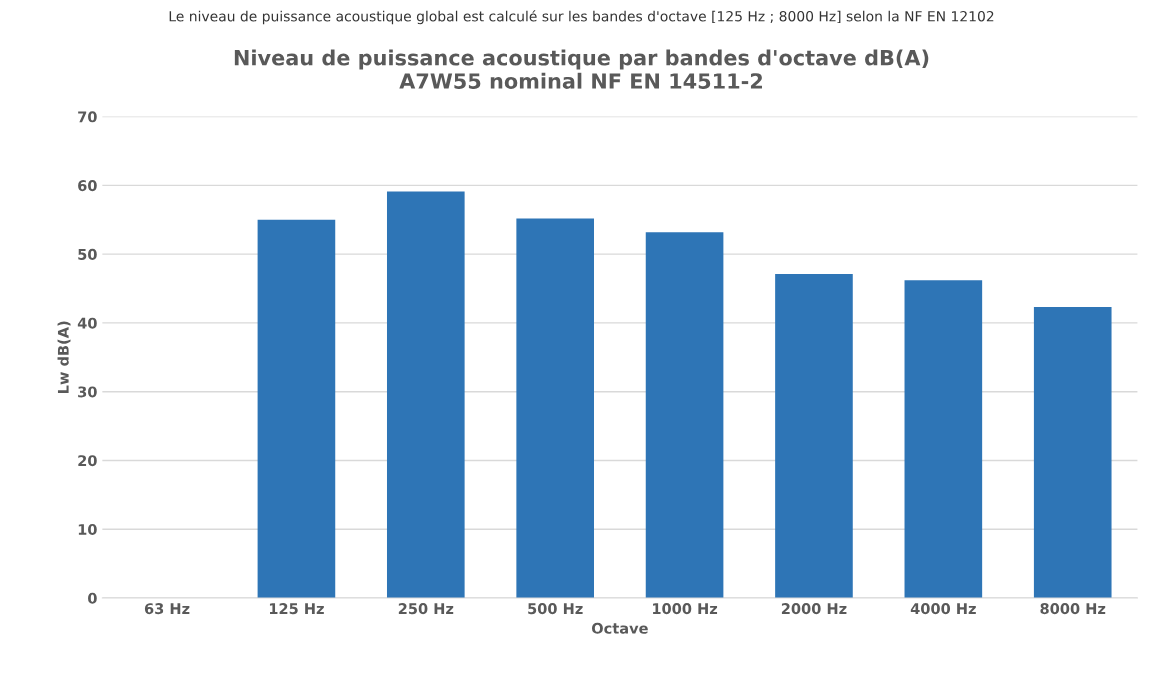  Describe the element at coordinates (685, 609) in the screenshot. I see `x-tick-label: 1000 Hz` at that location.